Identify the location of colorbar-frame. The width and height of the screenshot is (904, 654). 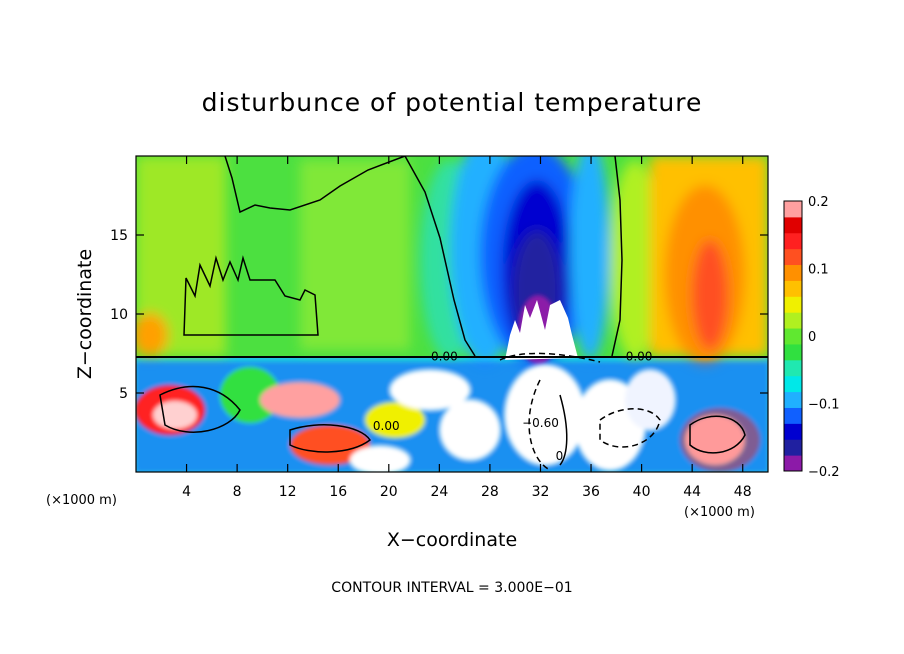
(793, 336).